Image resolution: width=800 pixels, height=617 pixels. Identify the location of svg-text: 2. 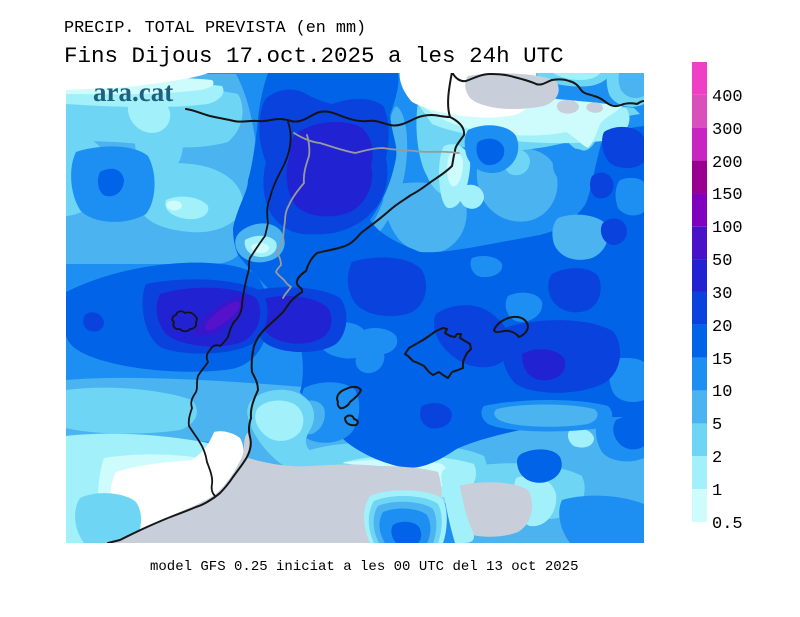
(717, 458).